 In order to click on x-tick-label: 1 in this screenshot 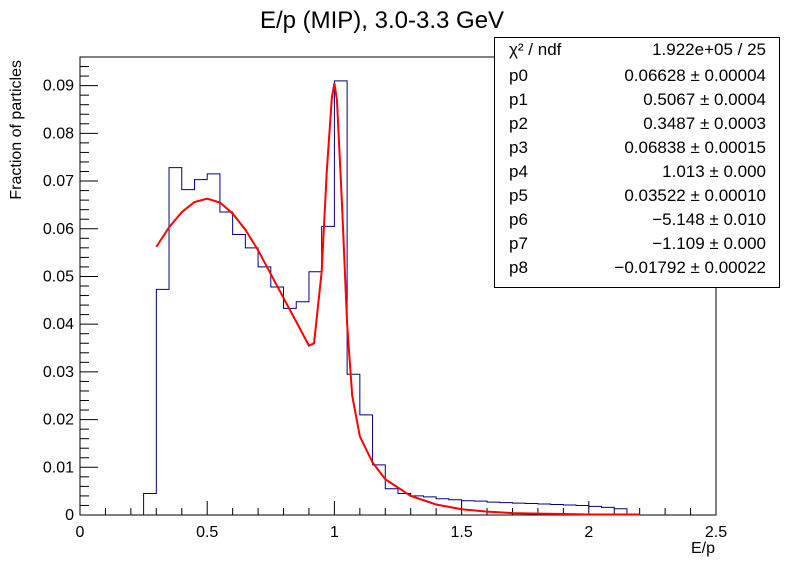, I will do `click(334, 532)`.